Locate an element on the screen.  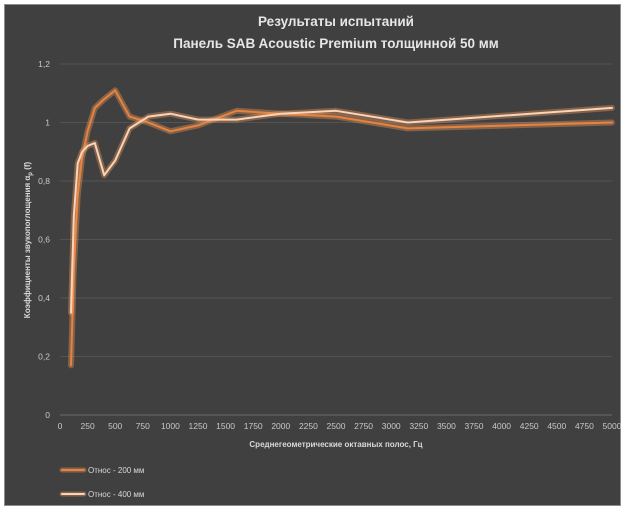
y-tick-labels: 0 0,2 0,4 0,6 0,8 1 1,2 is located at coordinates (44, 239).